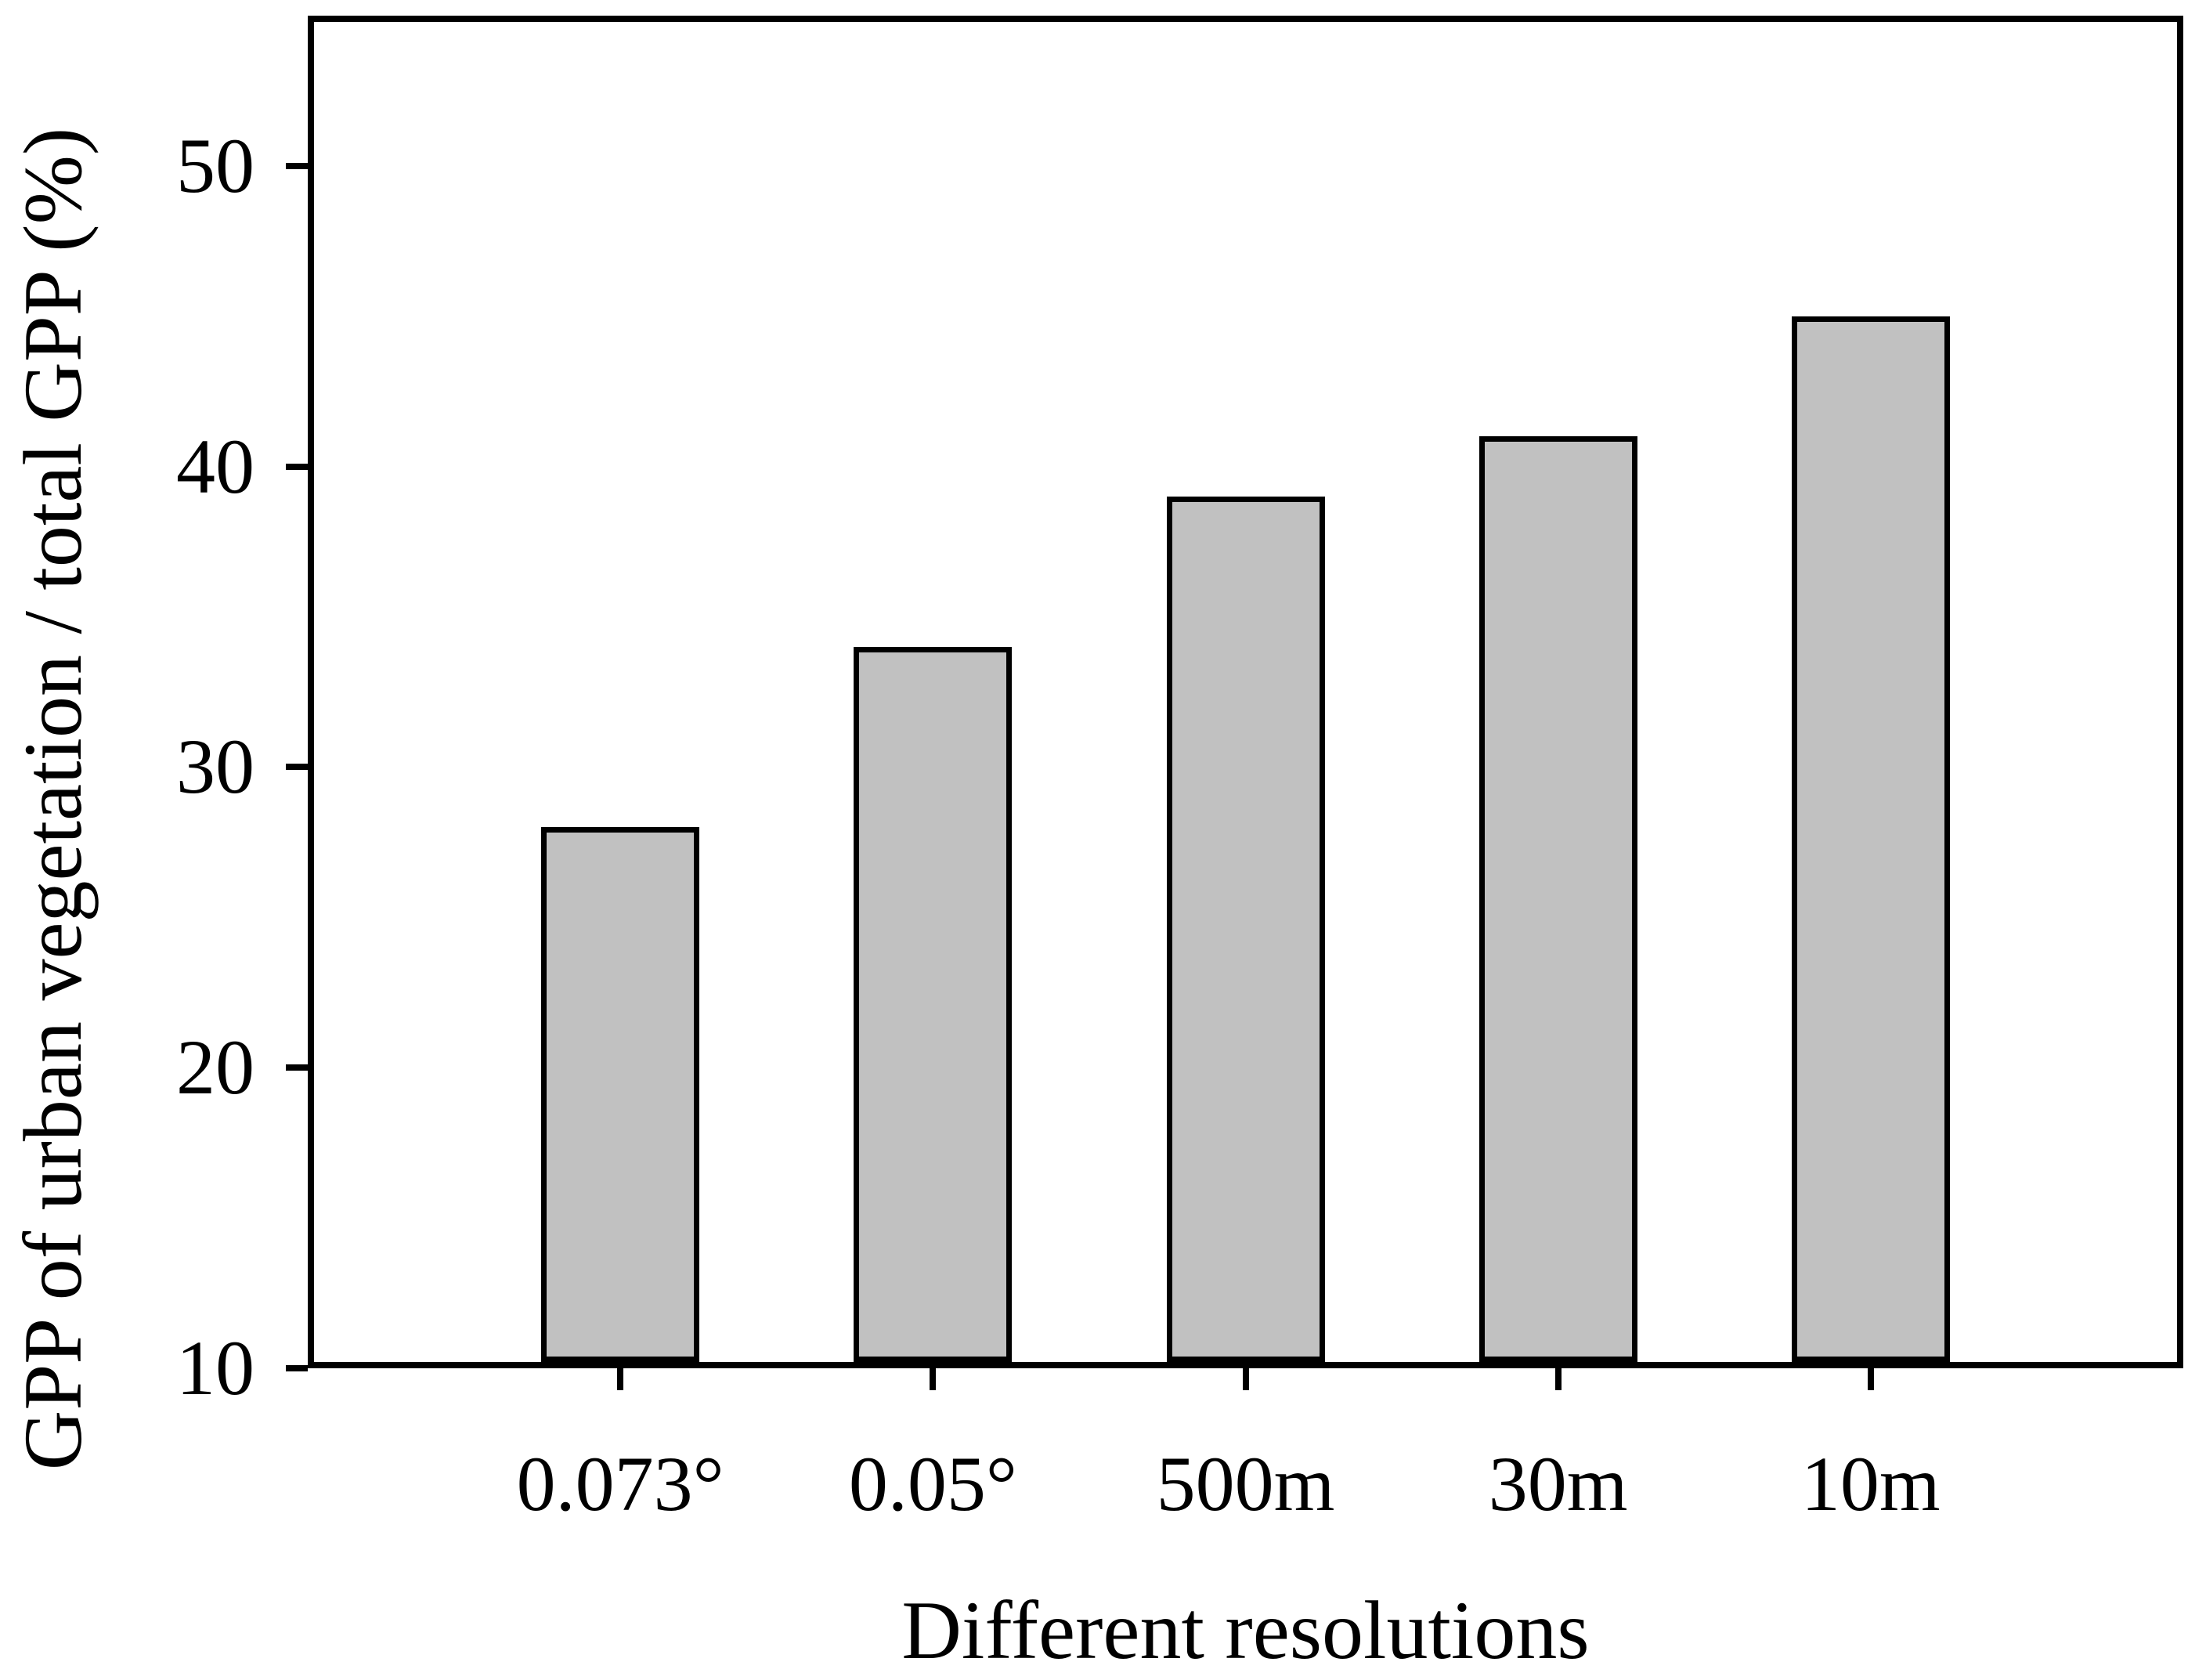 This screenshot has width=2206, height=1680. I want to click on x-tick-label: 30m, so click(1558, 1483).